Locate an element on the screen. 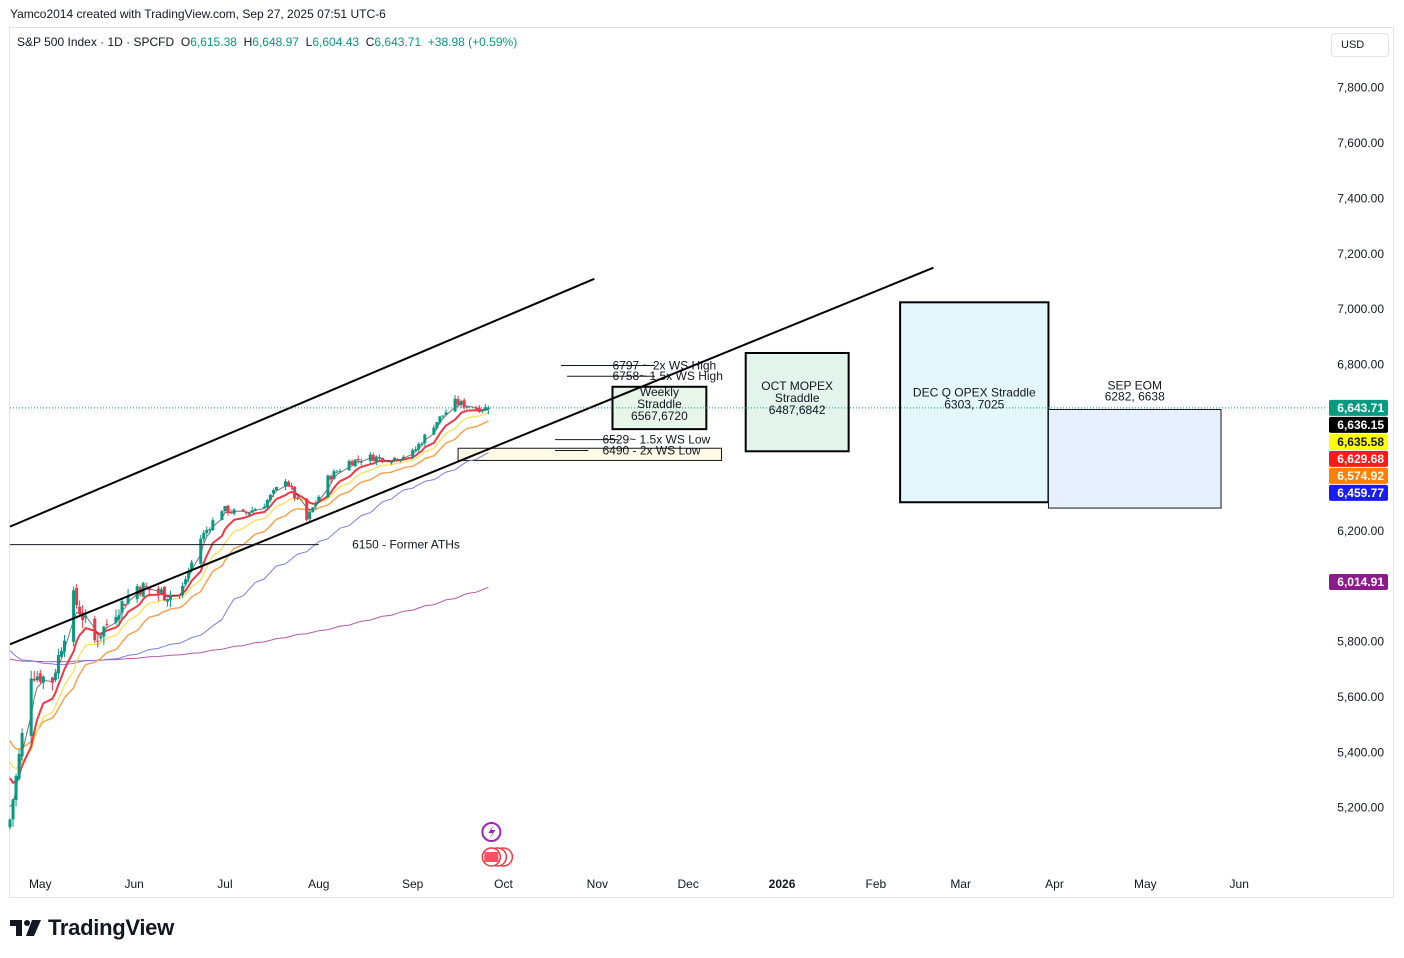  tradingview-logo: TradingView is located at coordinates (92, 928).